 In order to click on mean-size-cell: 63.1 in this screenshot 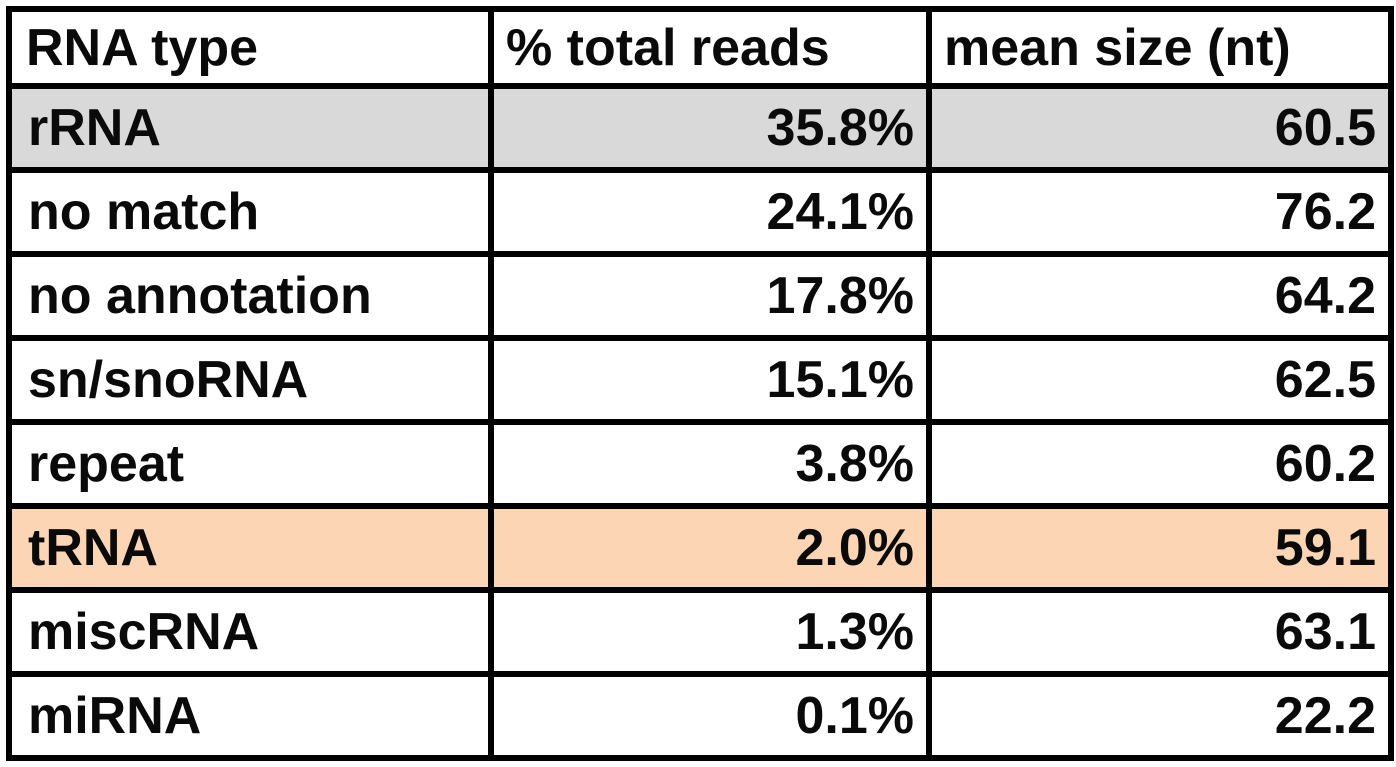, I will do `click(1160, 632)`.